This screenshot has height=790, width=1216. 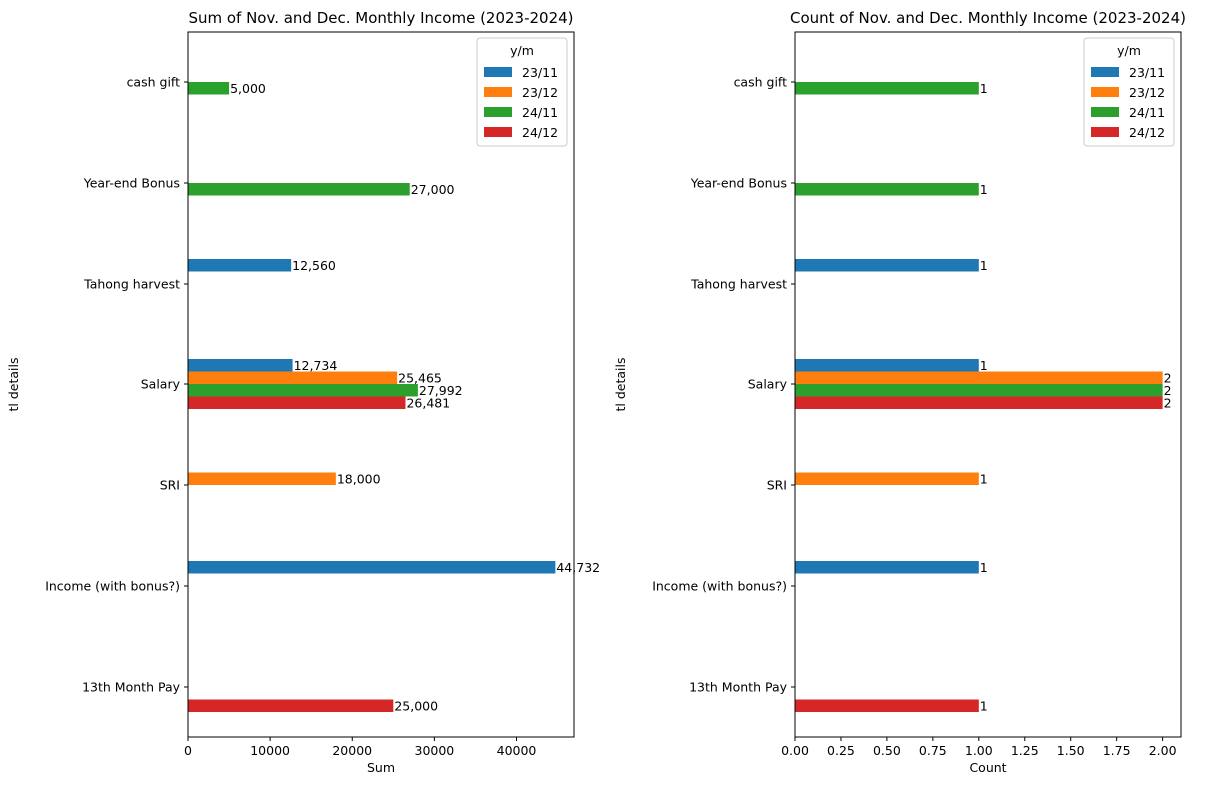 I want to click on sum-data-label: 5,000, so click(x=248, y=88).